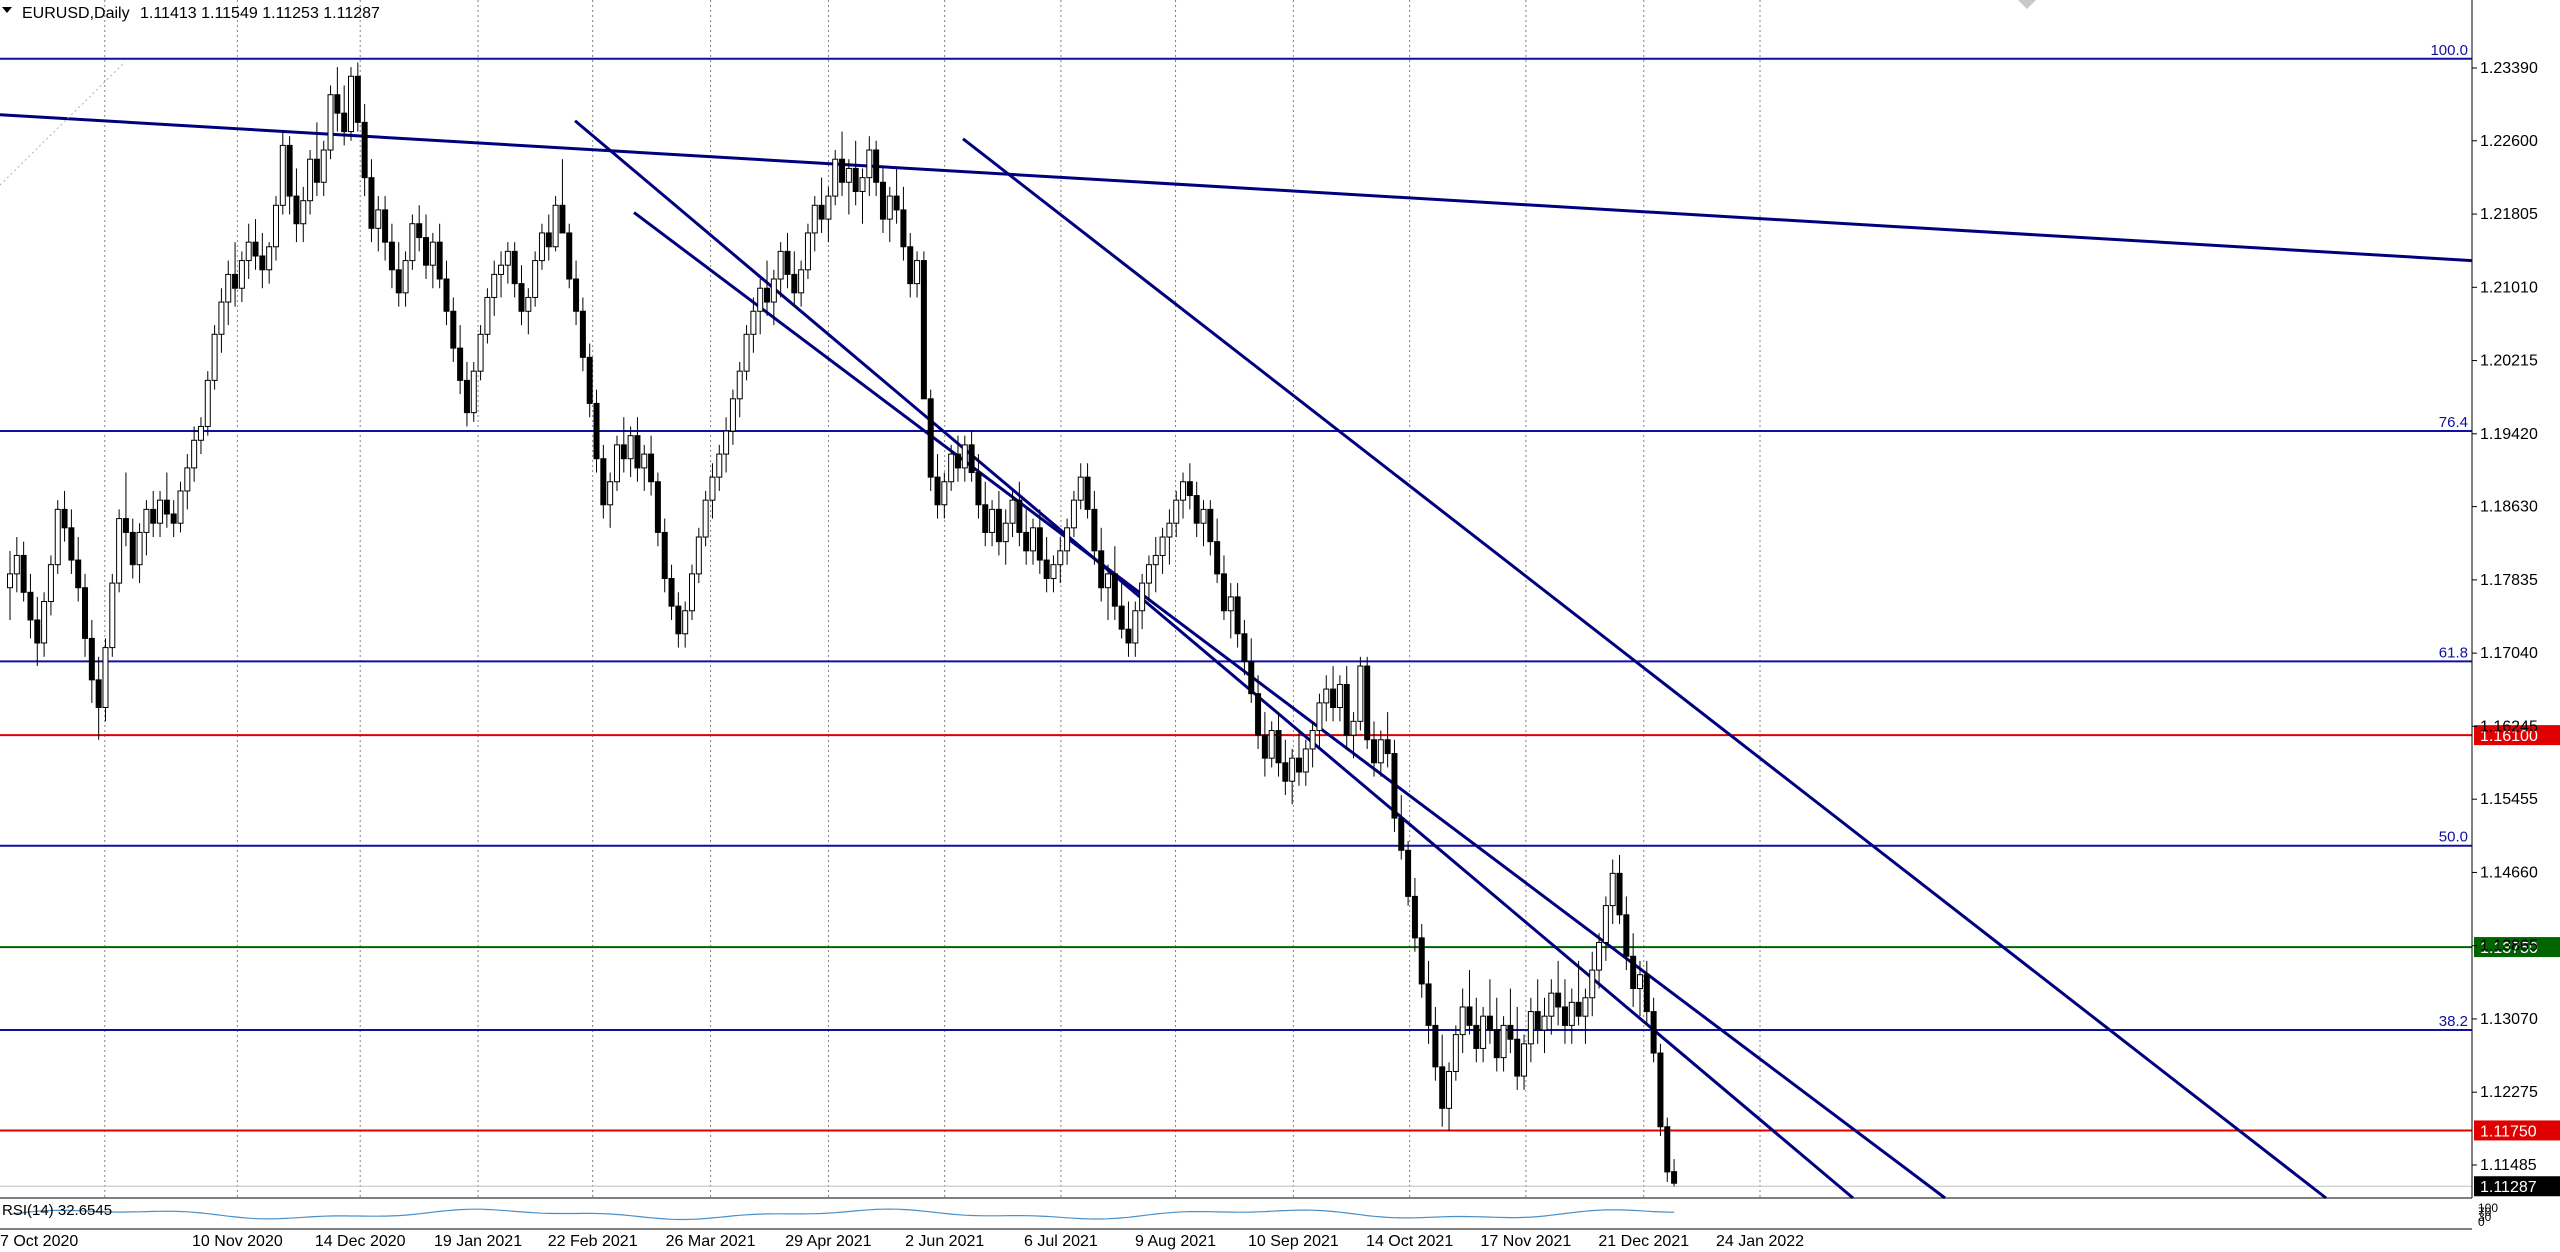 The image size is (2560, 1252). Describe the element at coordinates (2509, 653) in the screenshot. I see `y-tick-label: 1.17040` at that location.